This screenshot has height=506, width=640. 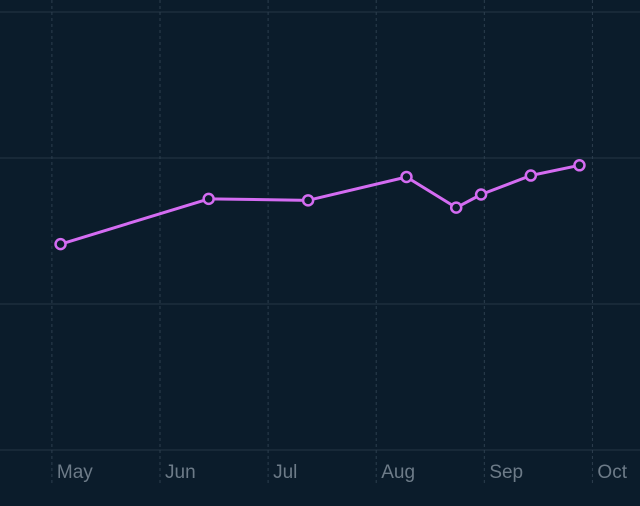 What do you see at coordinates (180, 472) in the screenshot?
I see `x-tick-label: Jun` at bounding box center [180, 472].